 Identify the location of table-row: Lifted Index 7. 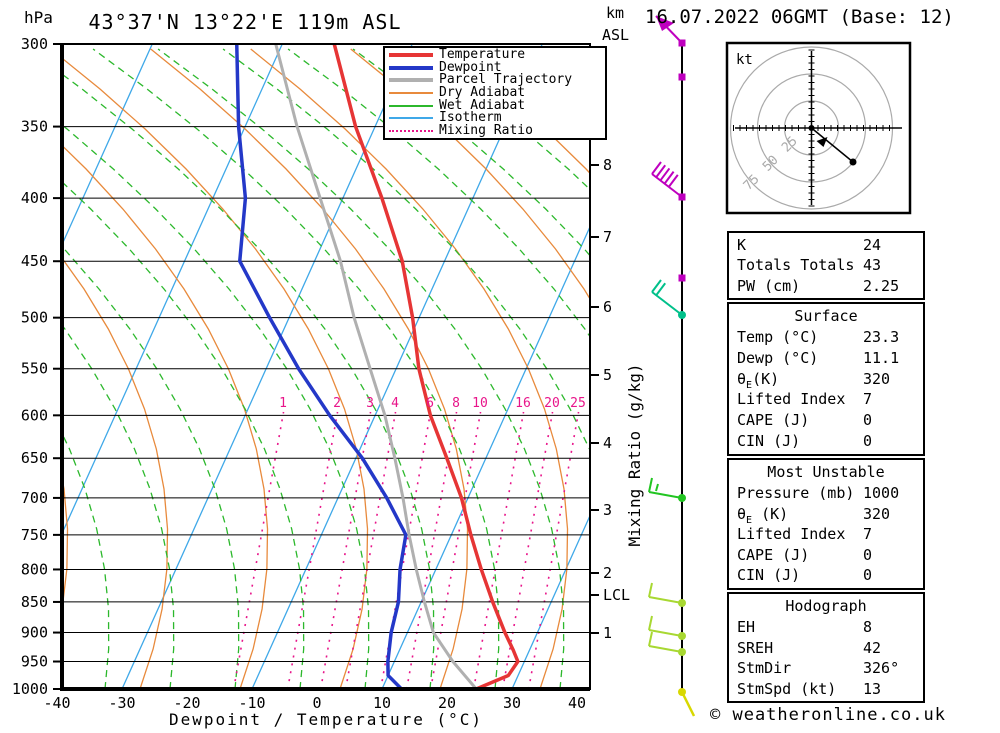
(826, 399).